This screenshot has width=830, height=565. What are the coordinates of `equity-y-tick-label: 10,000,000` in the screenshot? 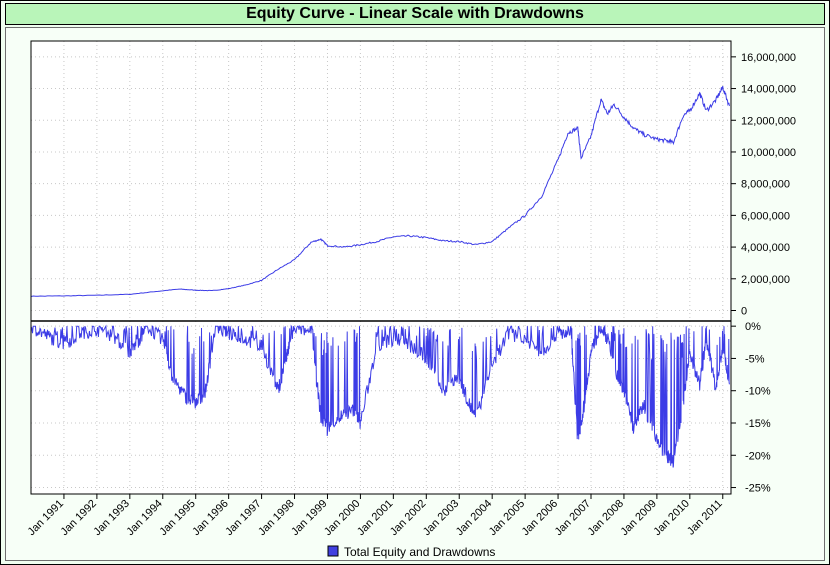 It's located at (768, 153).